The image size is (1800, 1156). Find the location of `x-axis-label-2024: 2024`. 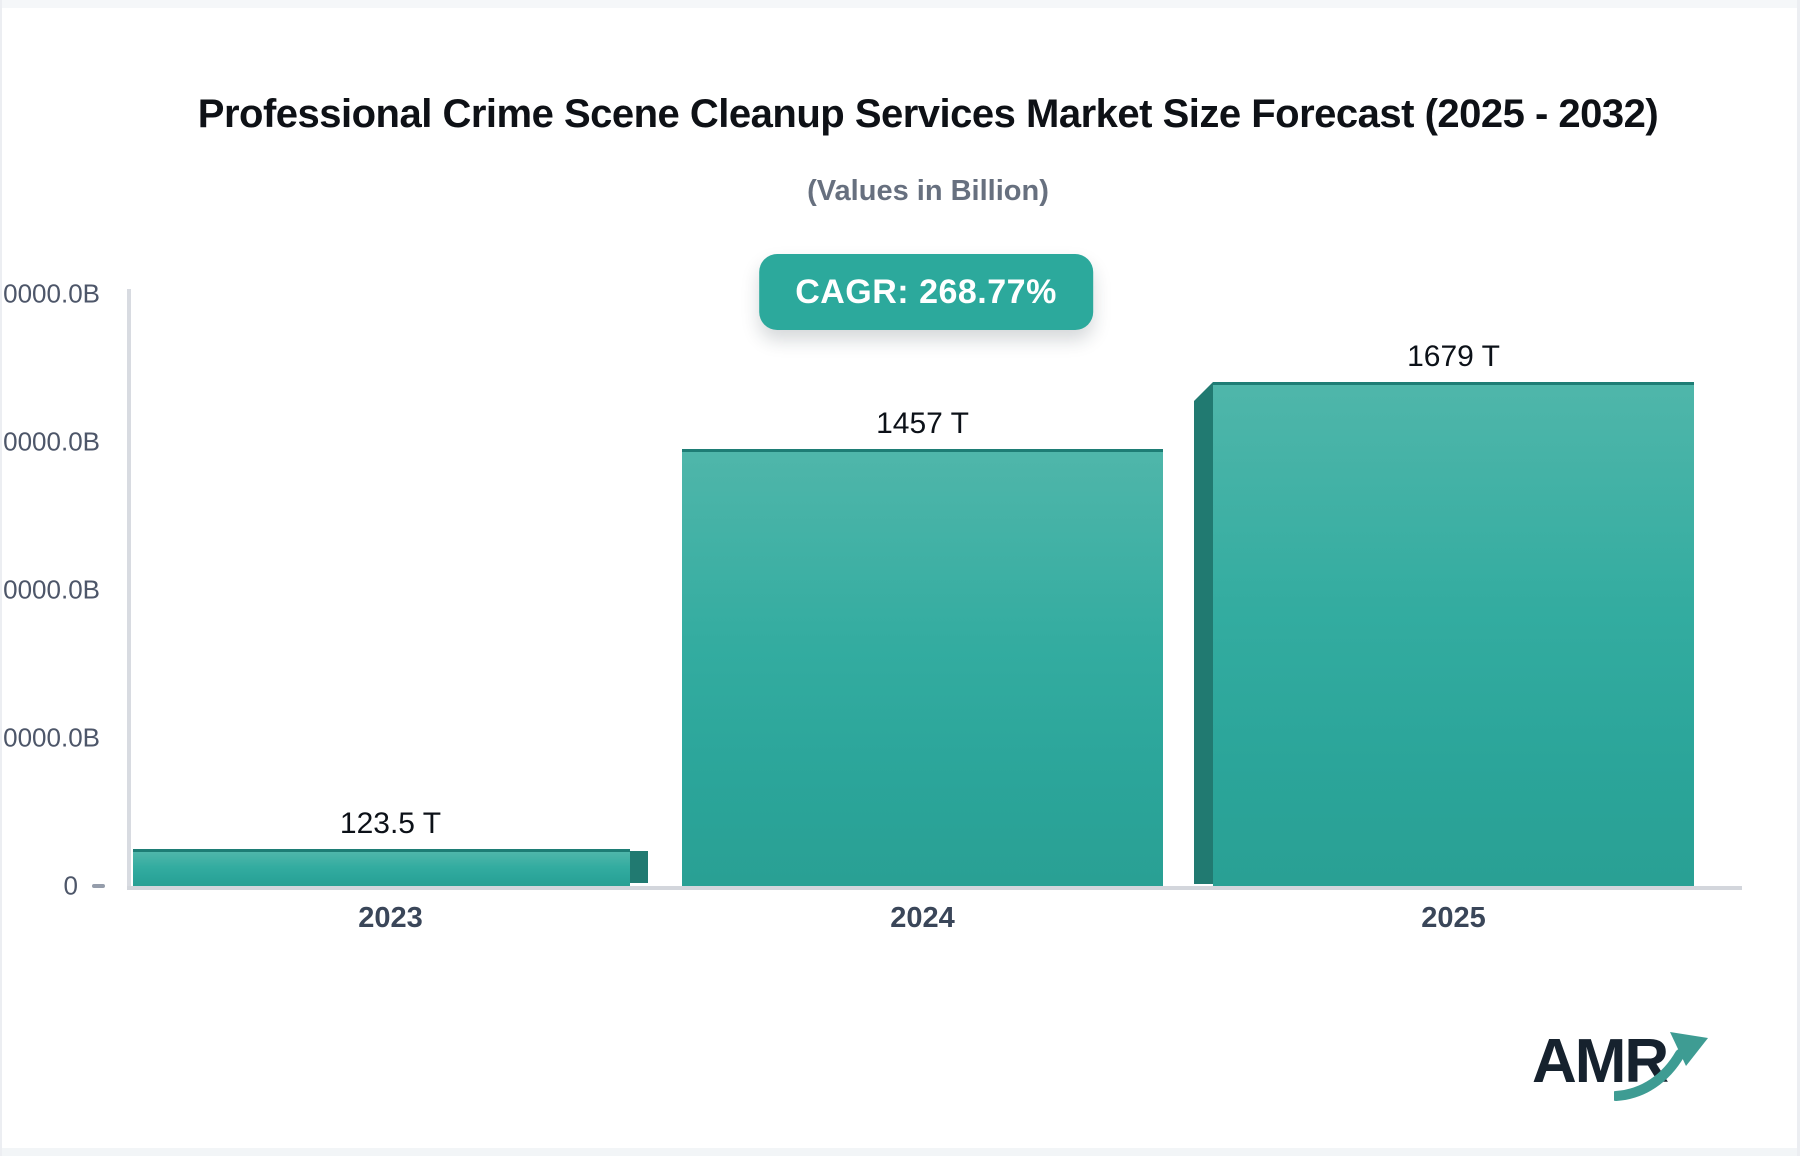

x-axis-label-2024: 2024 is located at coordinates (922, 918).